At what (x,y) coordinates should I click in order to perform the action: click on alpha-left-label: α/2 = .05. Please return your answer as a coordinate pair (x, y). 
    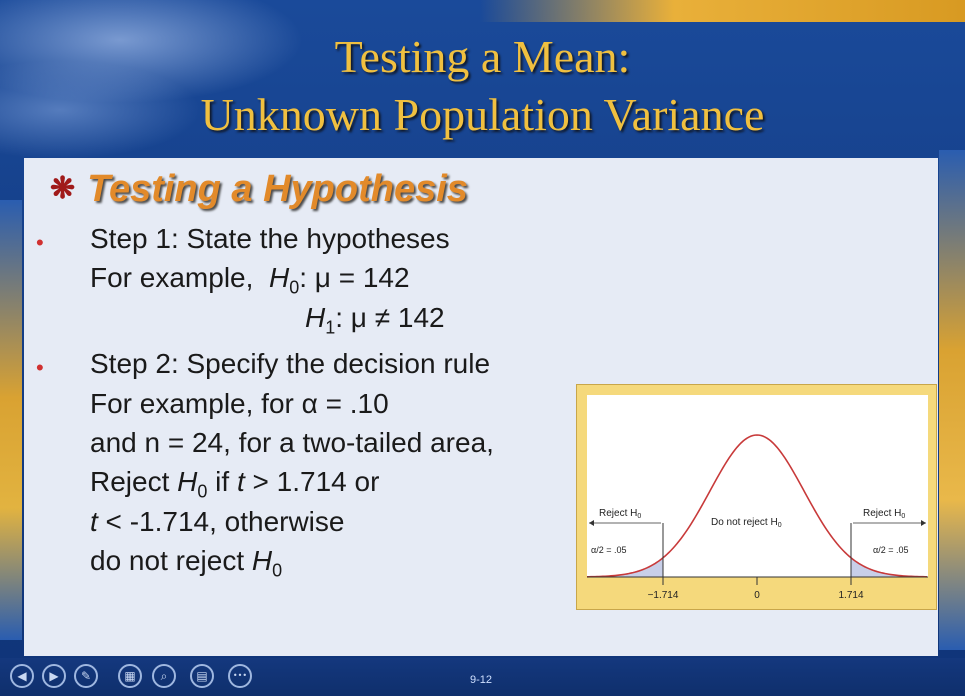
    Looking at the image, I should click on (608, 550).